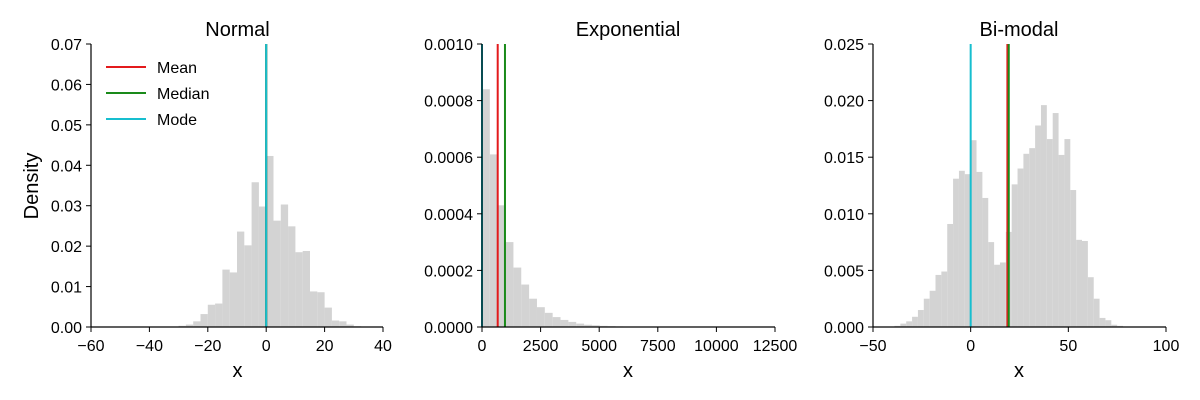  I want to click on y-tick-label: 0.06, so click(66, 85).